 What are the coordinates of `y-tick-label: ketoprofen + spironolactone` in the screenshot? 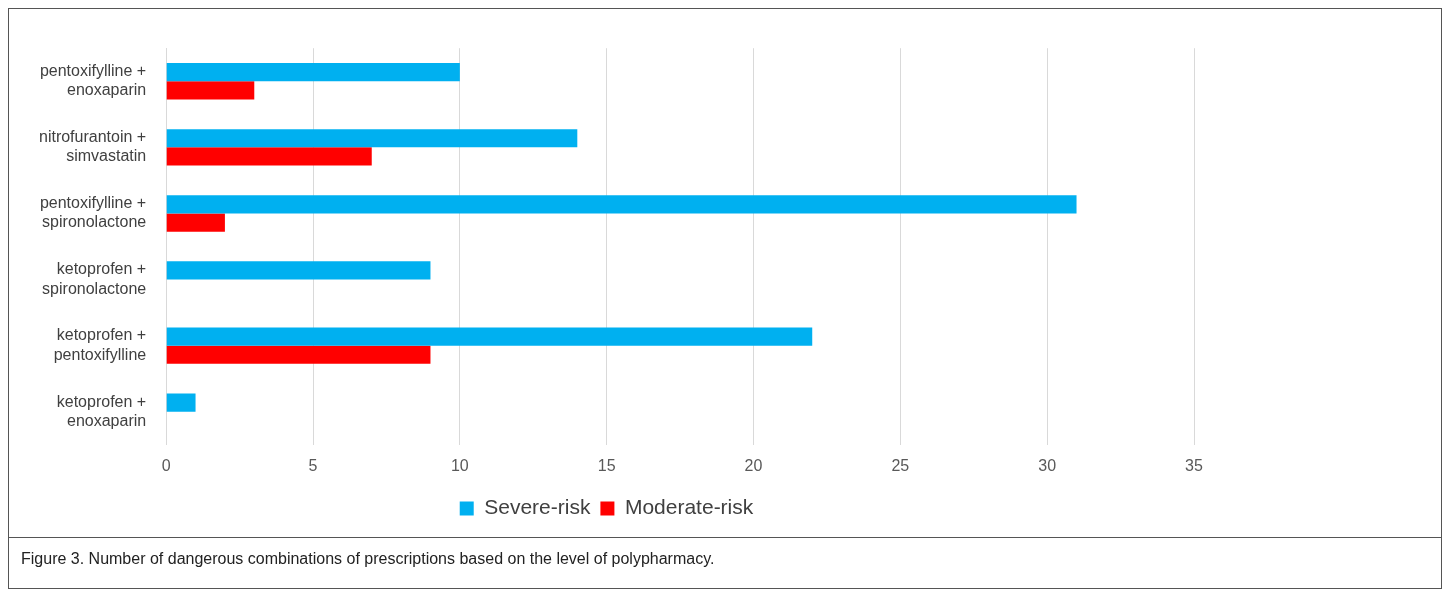 It's located at (94, 278).